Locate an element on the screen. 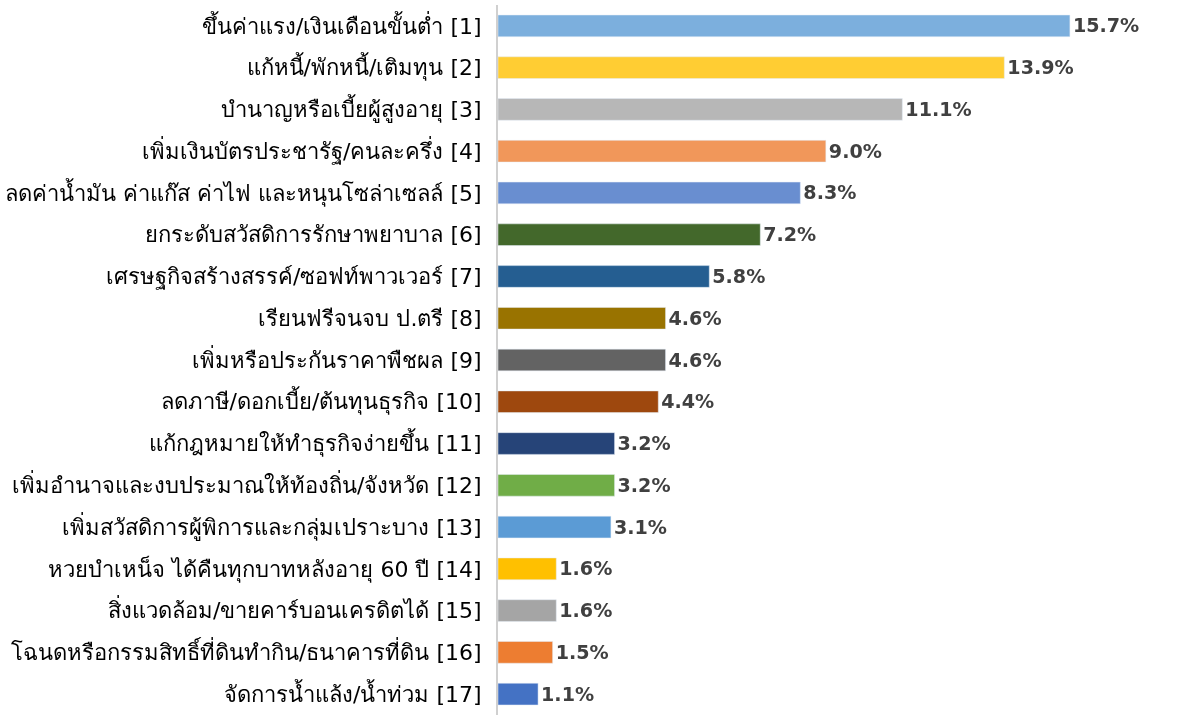  y-tick-label: ลดค่าน้ำมัน ค่าแก๊ส ค่าไฟ และหนุนโซล่าเซลล์ [5] is located at coordinates (243, 192).